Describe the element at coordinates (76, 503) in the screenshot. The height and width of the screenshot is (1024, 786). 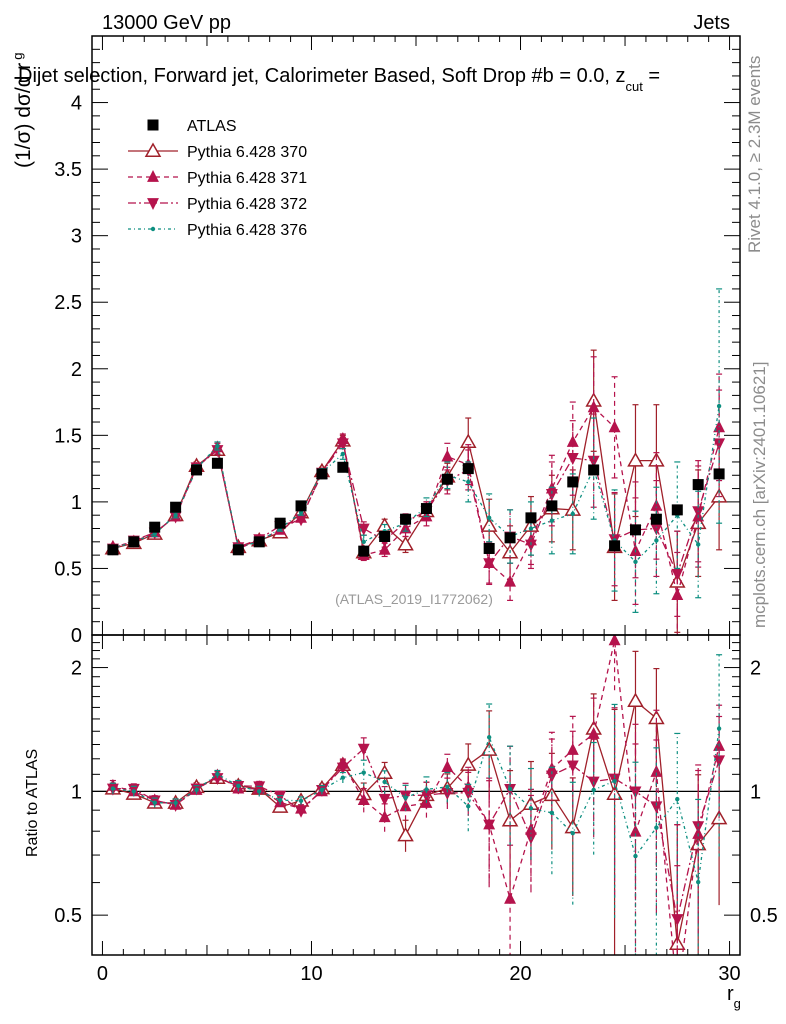
I see `main-y-tick-label: 1` at that location.